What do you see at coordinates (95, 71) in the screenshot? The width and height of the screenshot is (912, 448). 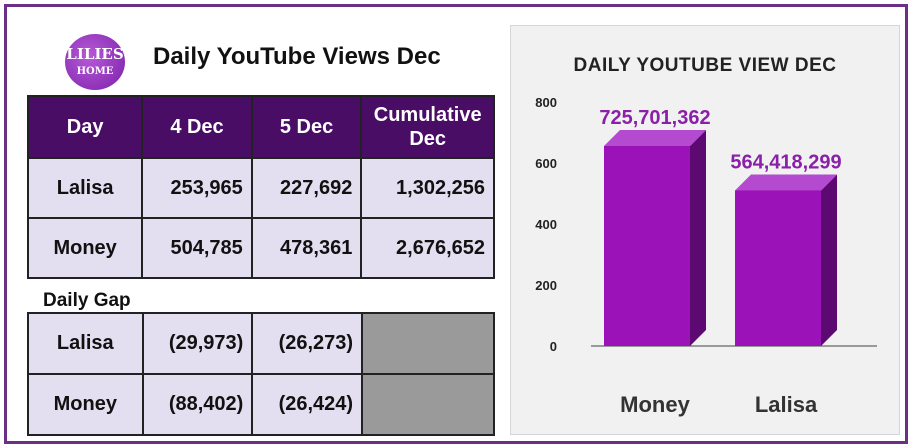 I see `logo-text-line2: HOME` at bounding box center [95, 71].